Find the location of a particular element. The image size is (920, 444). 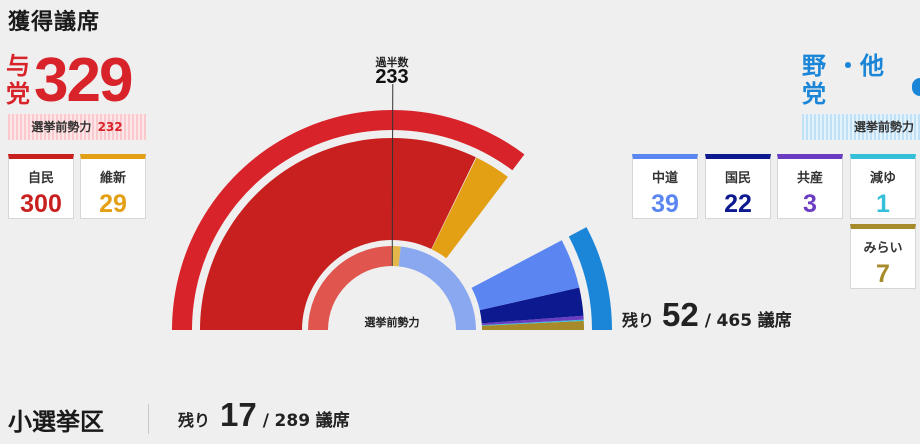

ruling-prev-value: 232 is located at coordinates (110, 127).